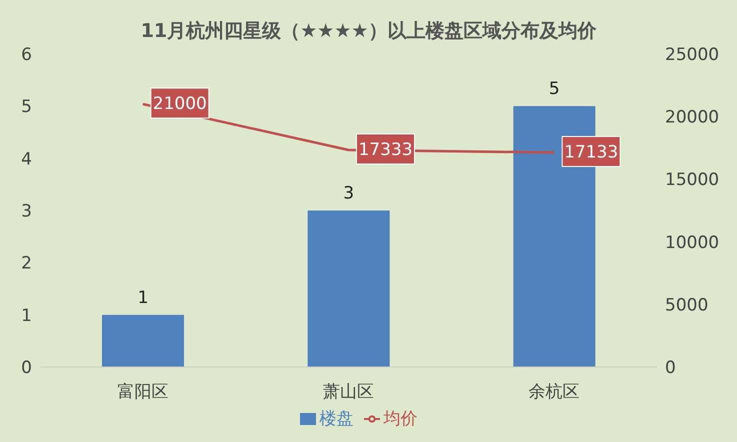  I want to click on x-tick-label: 富阳区, so click(142, 392).